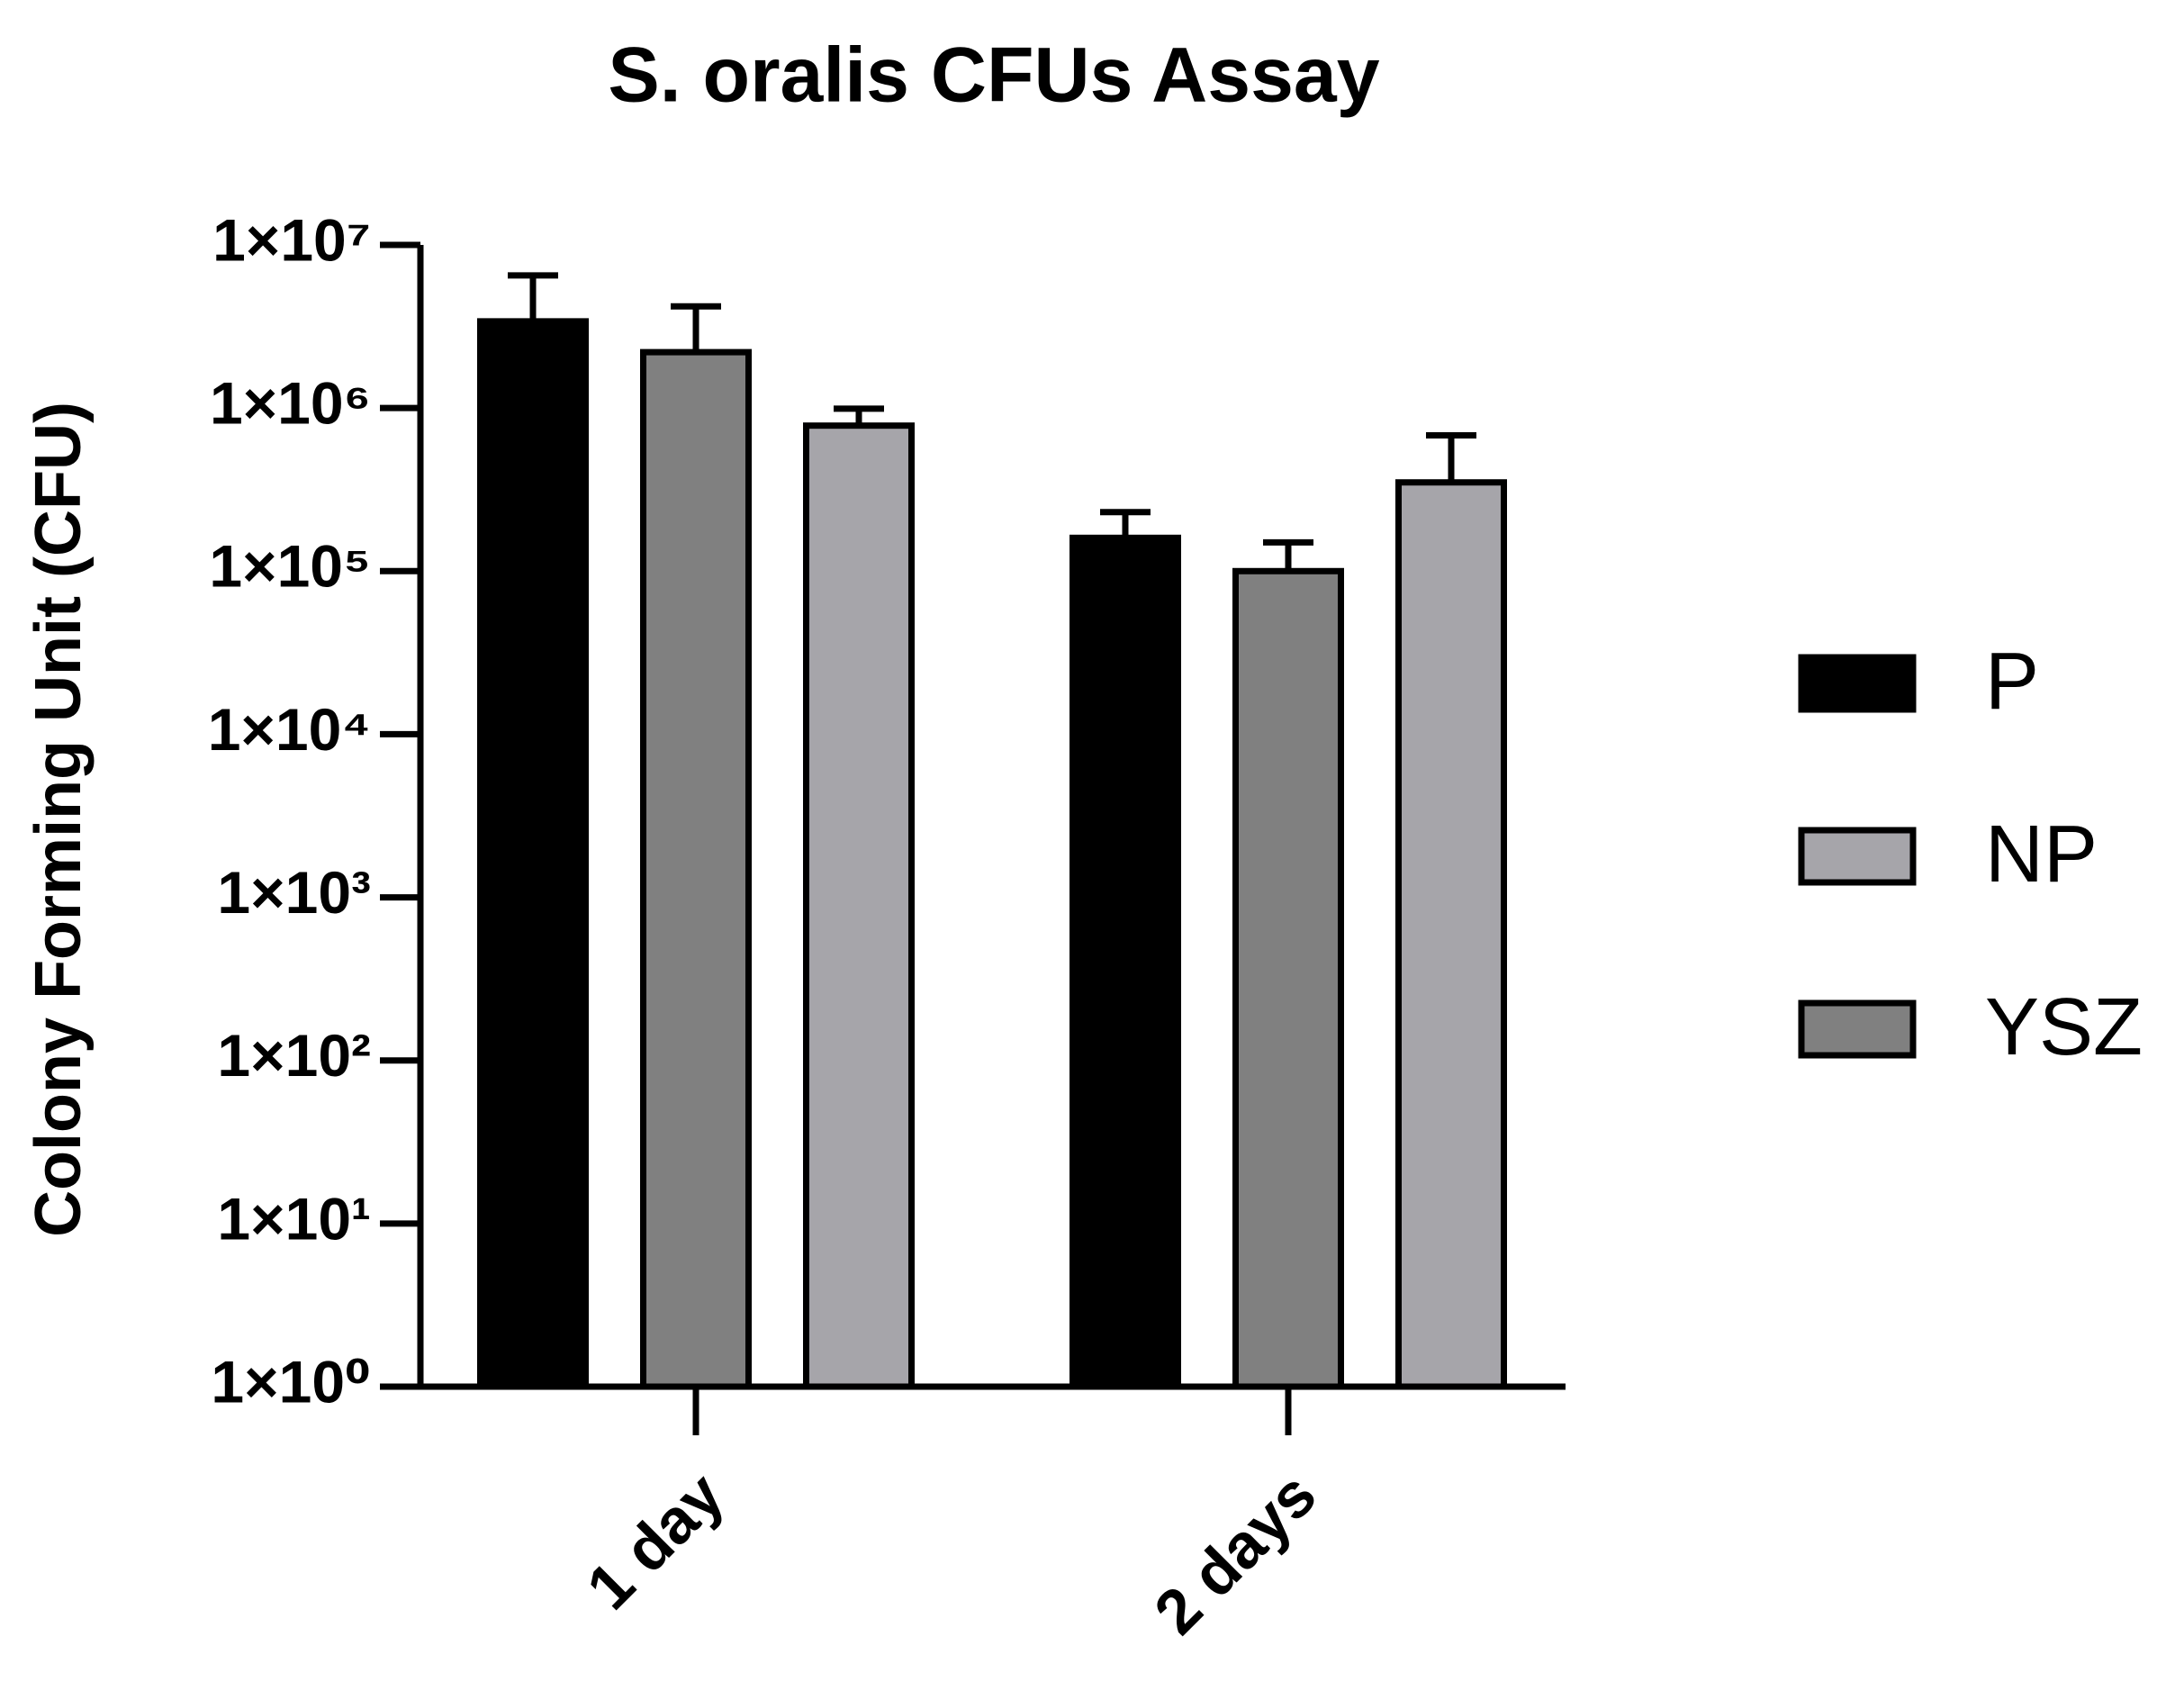 This screenshot has height=1700, width=2184. I want to click on legend-label: NP, so click(2041, 854).